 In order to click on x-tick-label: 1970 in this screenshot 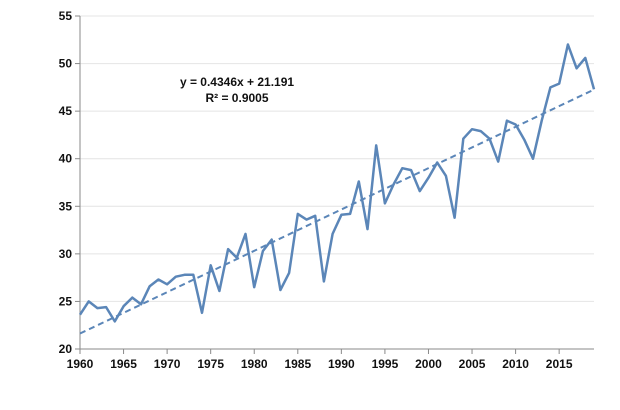, I will do `click(167, 364)`.